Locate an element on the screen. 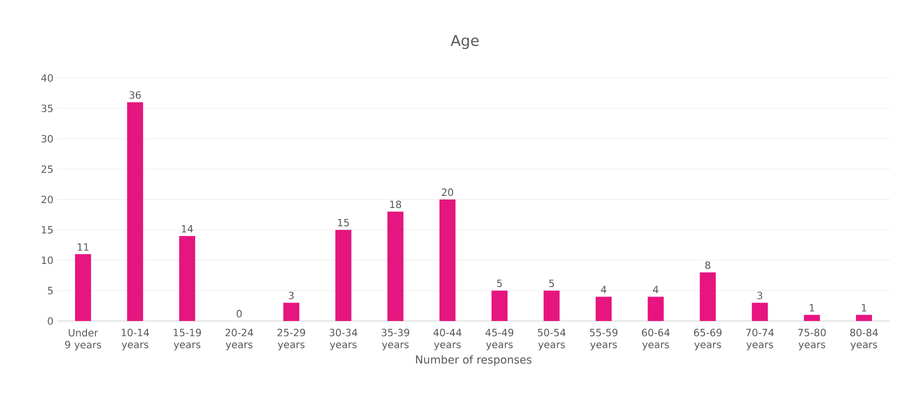 This screenshot has height=410, width=903. x-tick-label: 60-64 years is located at coordinates (656, 339).